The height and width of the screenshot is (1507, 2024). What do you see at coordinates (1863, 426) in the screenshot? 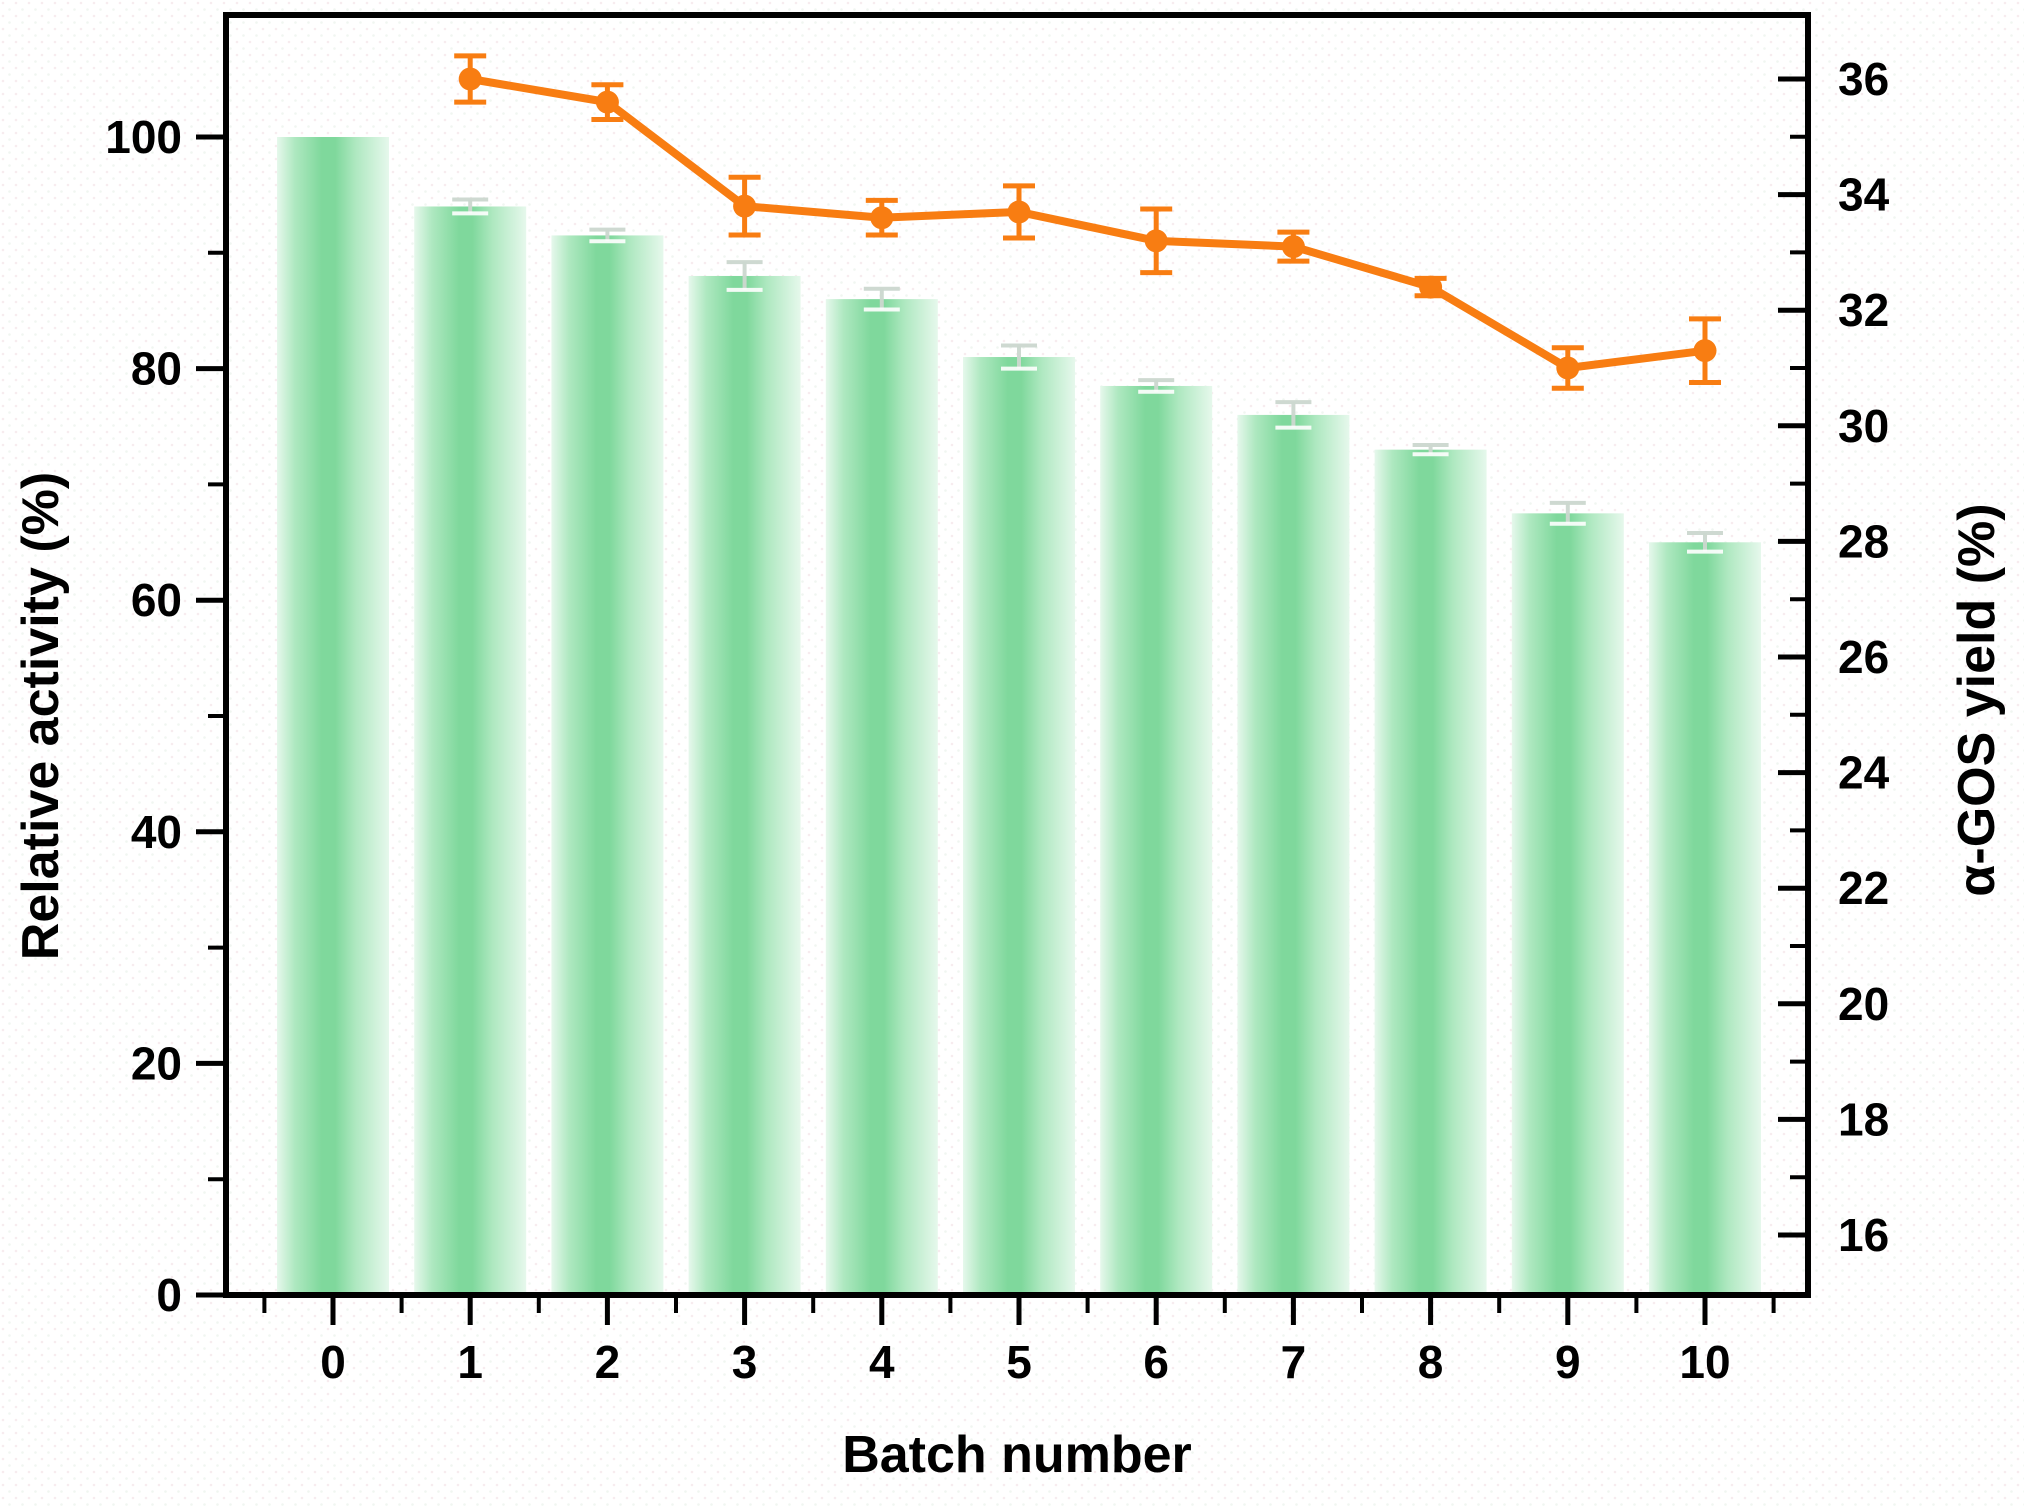
I see `y-right-tick-label: 30` at bounding box center [1863, 426].